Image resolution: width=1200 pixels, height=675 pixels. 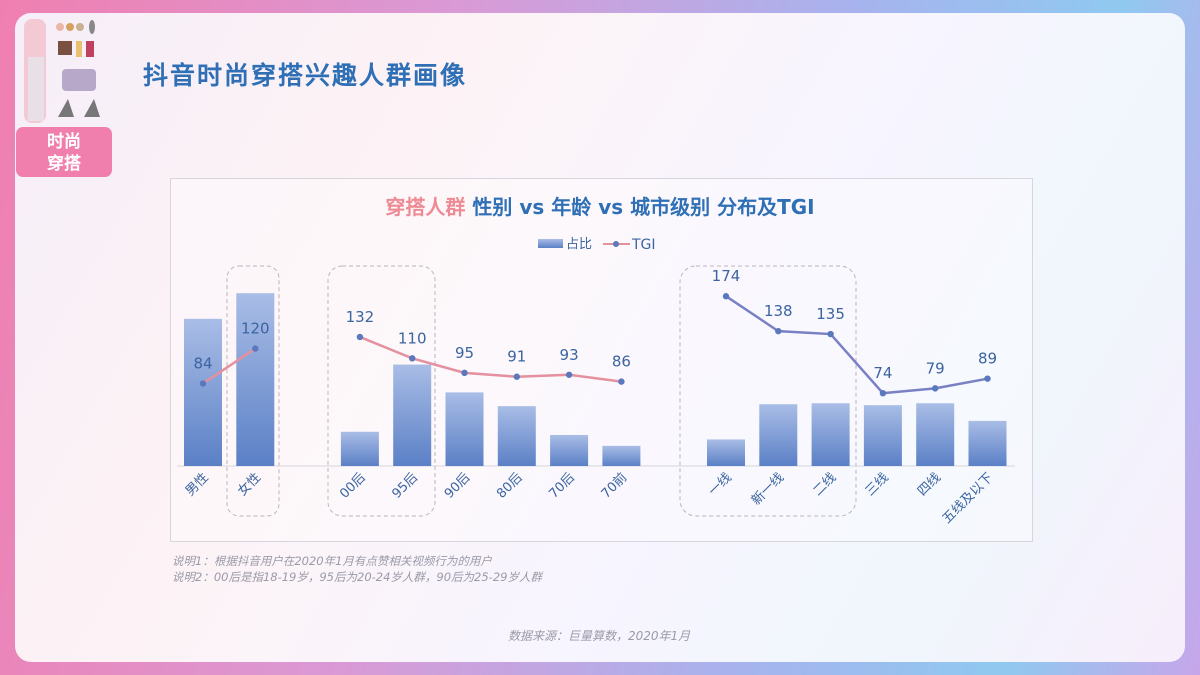 I want to click on x-tick-label: 70后, so click(x=561, y=485).